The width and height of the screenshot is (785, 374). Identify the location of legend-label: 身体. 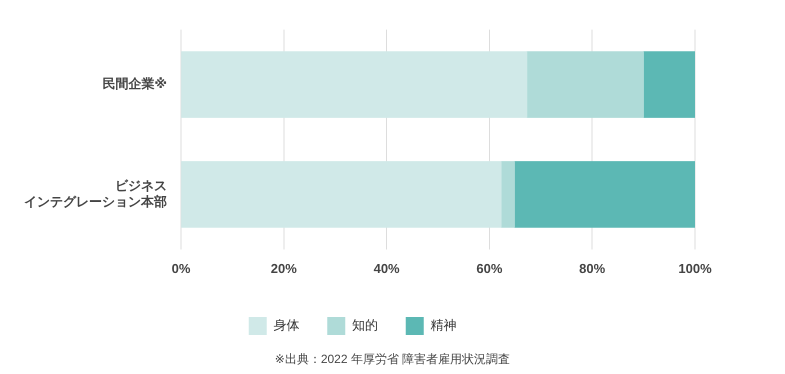
(286, 325).